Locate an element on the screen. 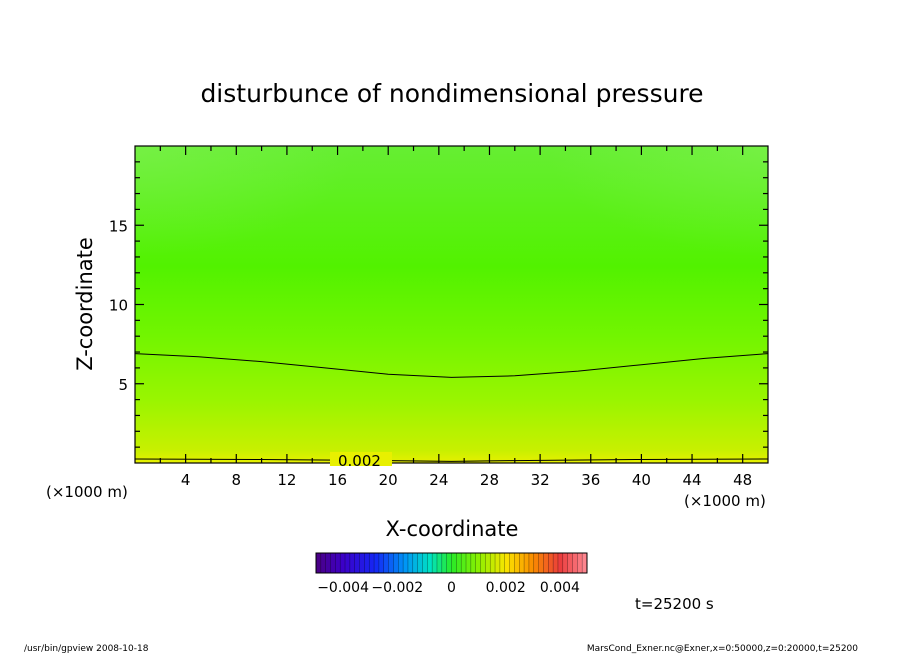 Image resolution: width=904 pixels, height=654 pixels. x-tick-label: 4 is located at coordinates (186, 480).